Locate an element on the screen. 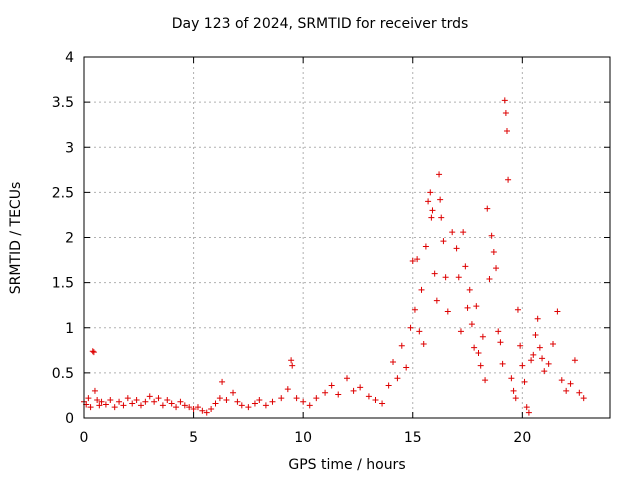  y-tick-label: 0 is located at coordinates (69, 419).